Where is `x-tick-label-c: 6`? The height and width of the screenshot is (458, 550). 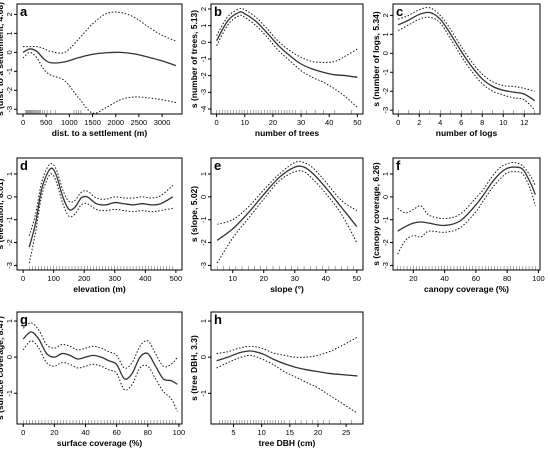
x-tick-label-c: 6 is located at coordinates (461, 122).